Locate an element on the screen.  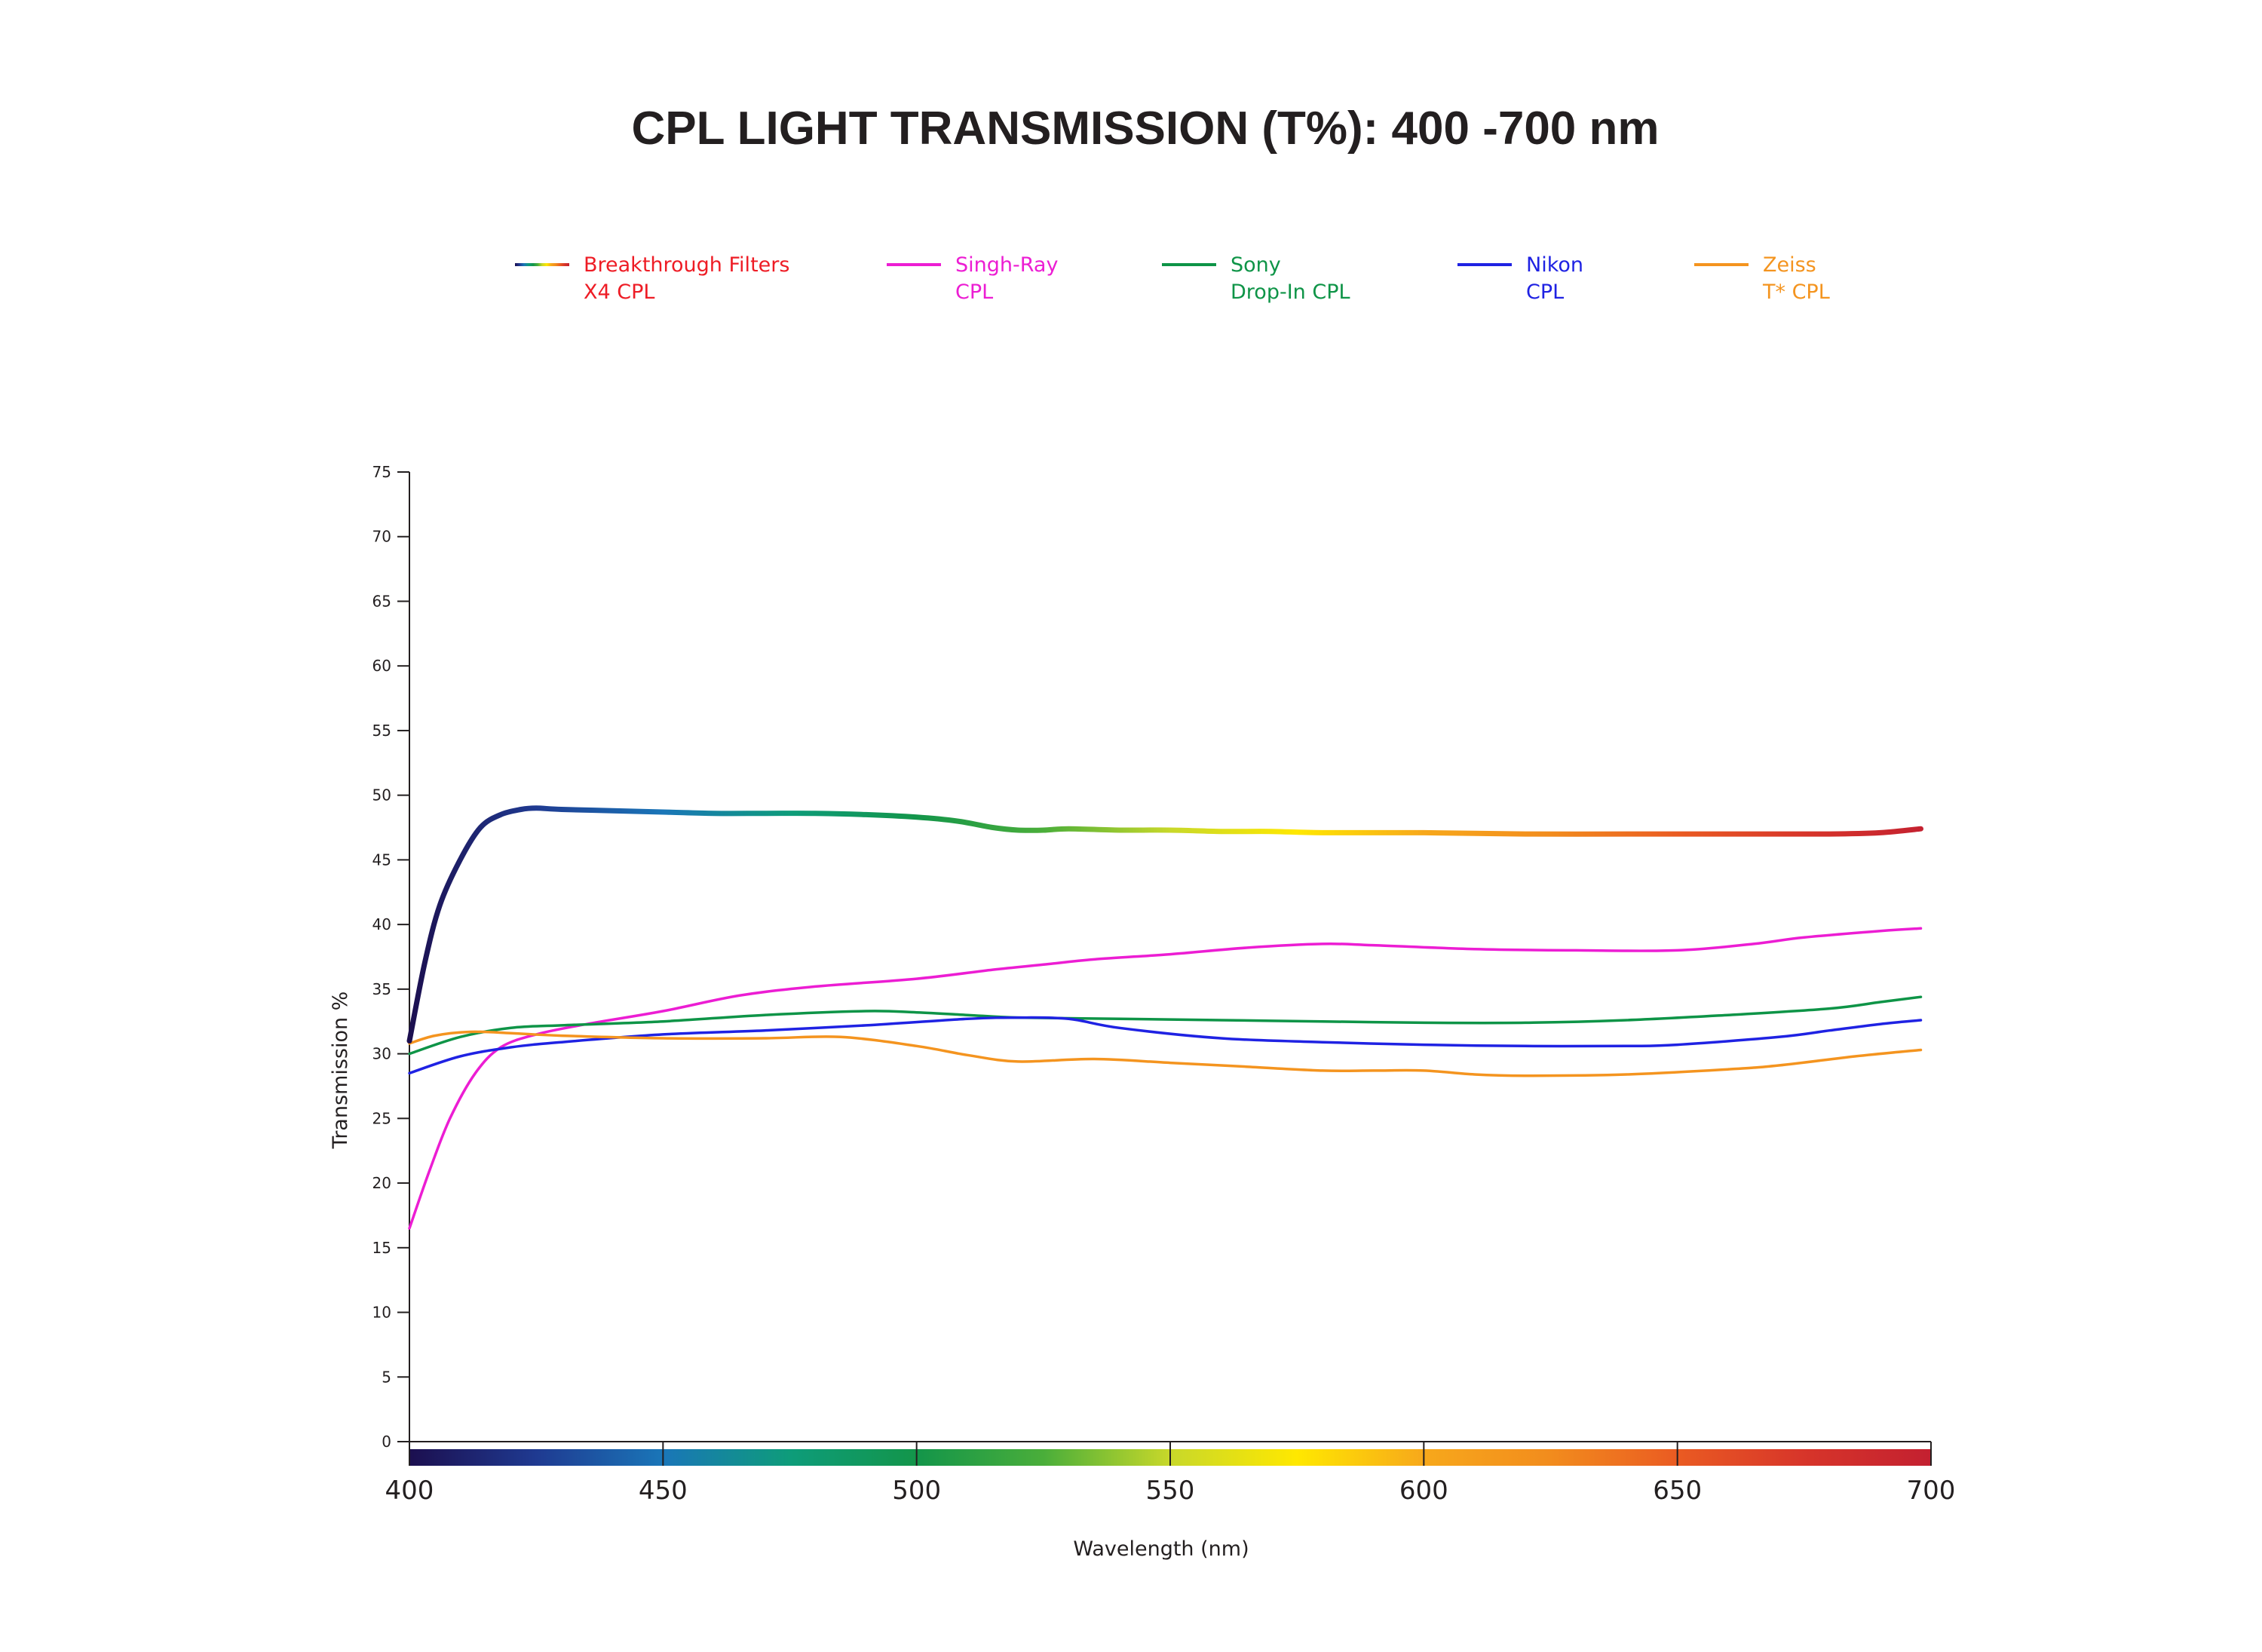
y-tick-label: 70 is located at coordinates (381, 537).